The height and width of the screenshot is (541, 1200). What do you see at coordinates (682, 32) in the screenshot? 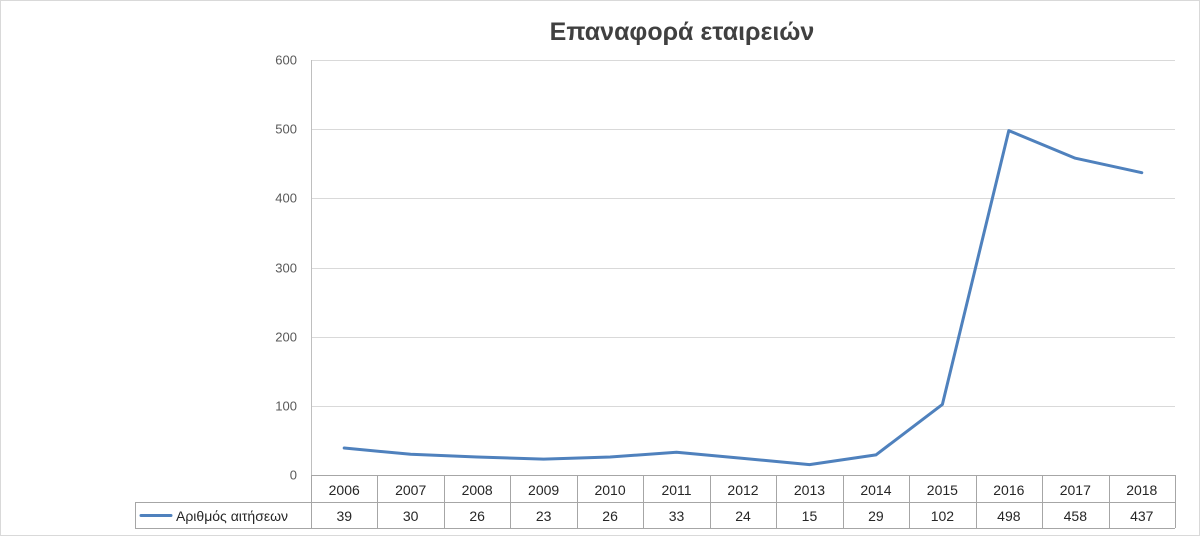
I see `chart-title: Επαναφορά εταιρειών` at bounding box center [682, 32].